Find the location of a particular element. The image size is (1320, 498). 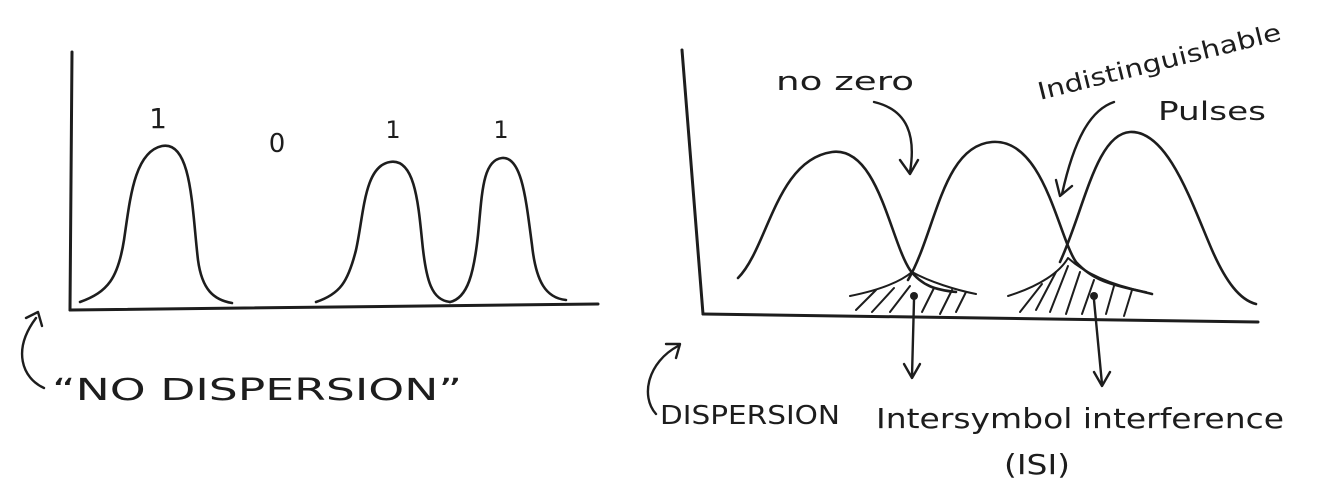

left-caption-arrow is located at coordinates (33, 350).